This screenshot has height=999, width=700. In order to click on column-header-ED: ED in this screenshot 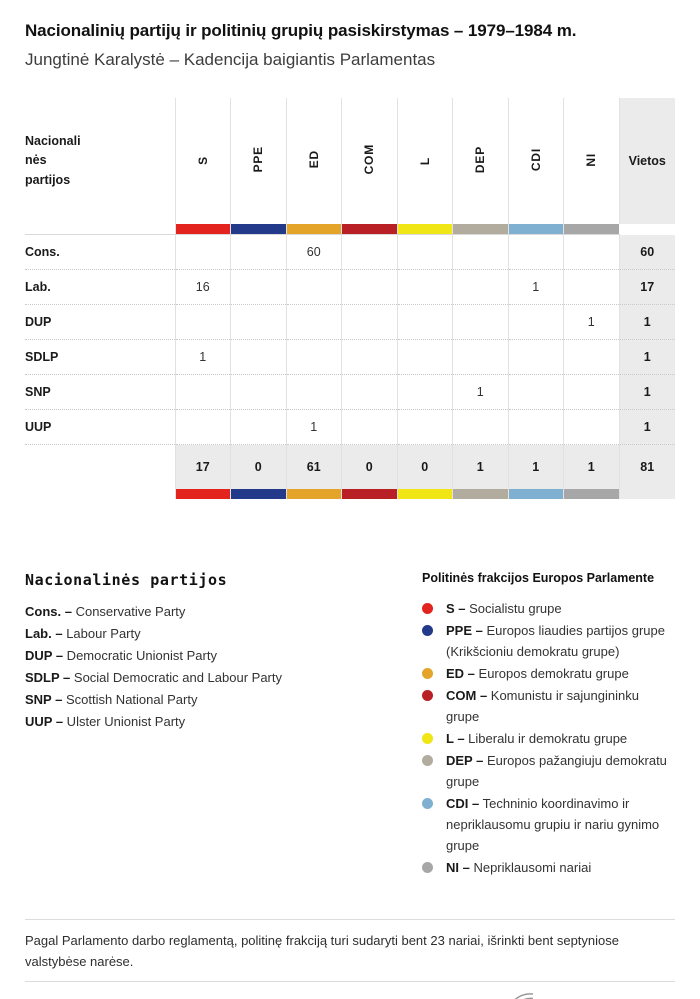, I will do `click(313, 161)`.